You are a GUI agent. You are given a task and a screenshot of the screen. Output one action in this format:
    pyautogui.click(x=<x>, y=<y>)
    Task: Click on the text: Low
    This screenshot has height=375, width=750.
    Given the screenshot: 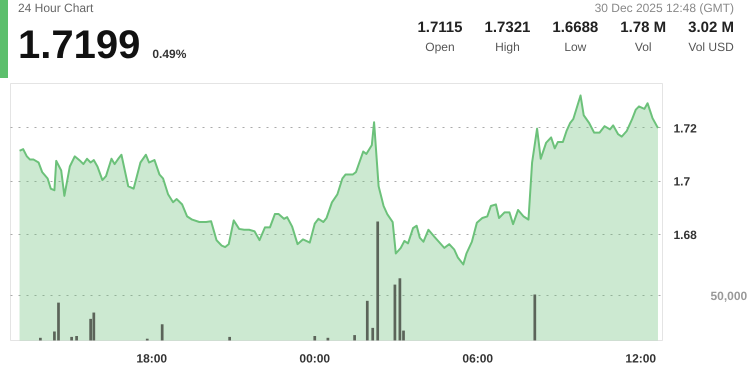 What is the action you would take?
    pyautogui.click(x=575, y=47)
    